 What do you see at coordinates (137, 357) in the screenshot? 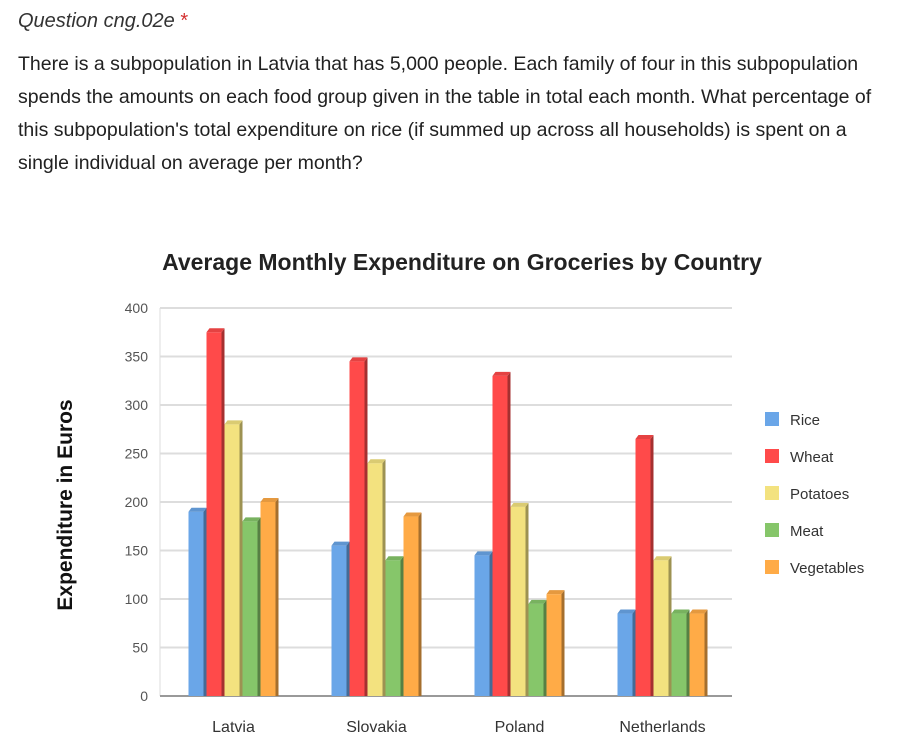
I see `y-tick-label: 350` at bounding box center [137, 357].